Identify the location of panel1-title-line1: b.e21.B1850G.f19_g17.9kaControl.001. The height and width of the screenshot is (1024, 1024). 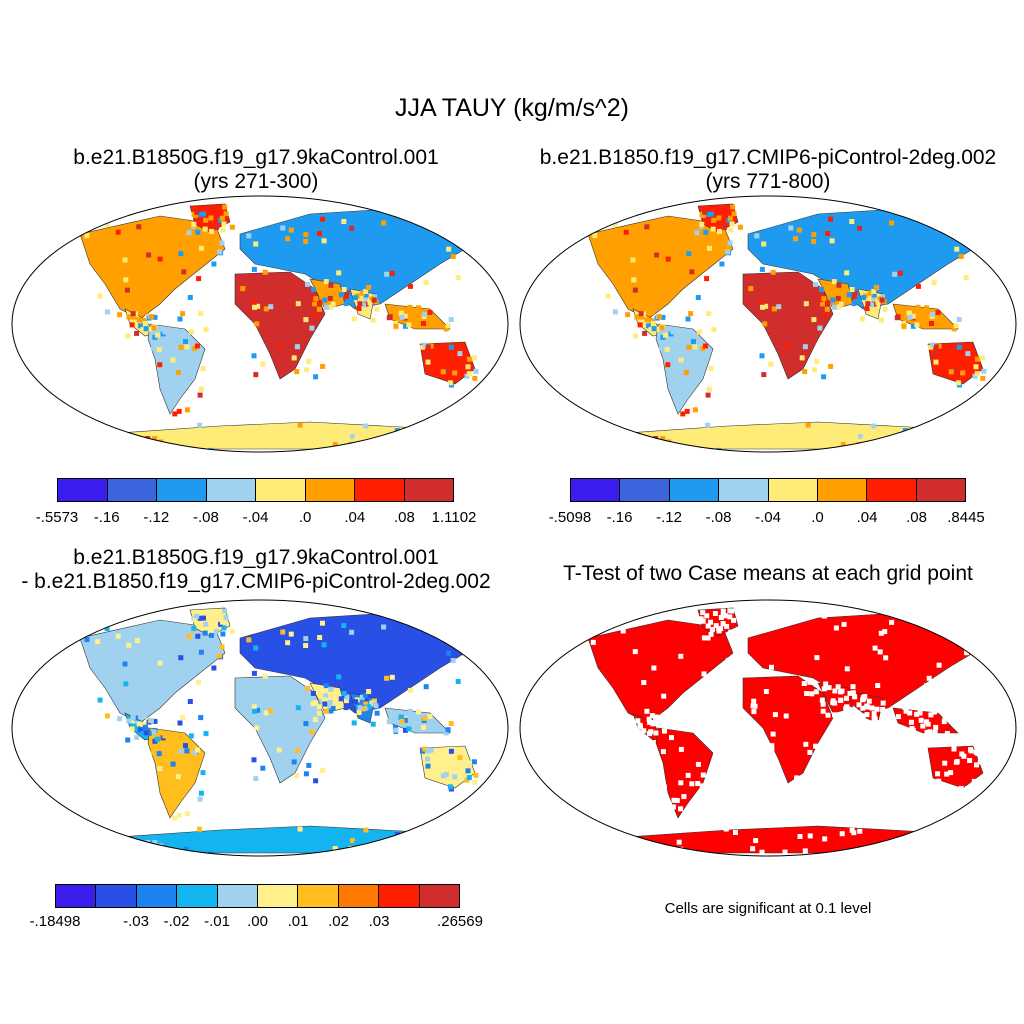
(256, 157).